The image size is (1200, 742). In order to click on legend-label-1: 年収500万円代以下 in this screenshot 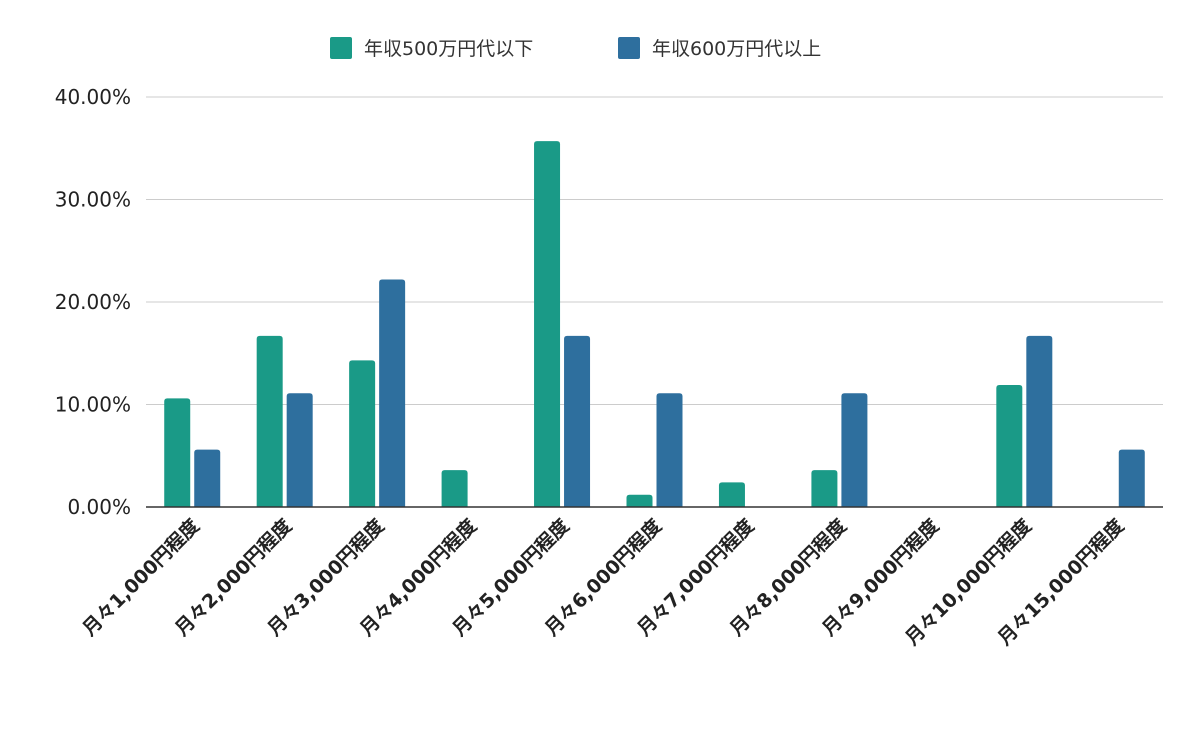, I will do `click(448, 49)`.